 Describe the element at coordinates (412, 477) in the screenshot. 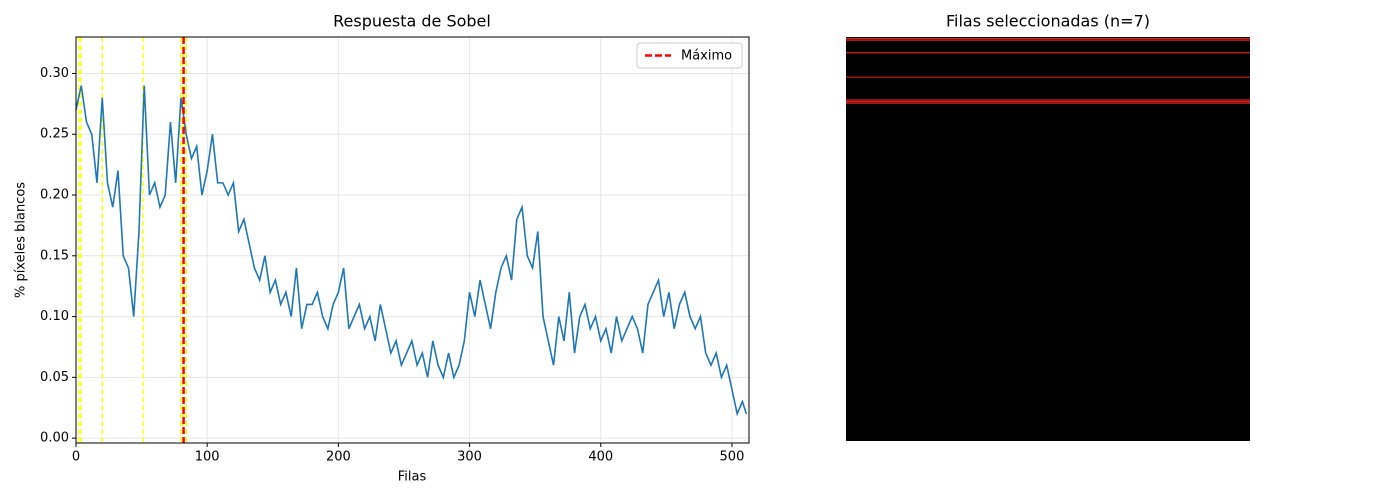

I see `x-axis-label: Filas` at that location.